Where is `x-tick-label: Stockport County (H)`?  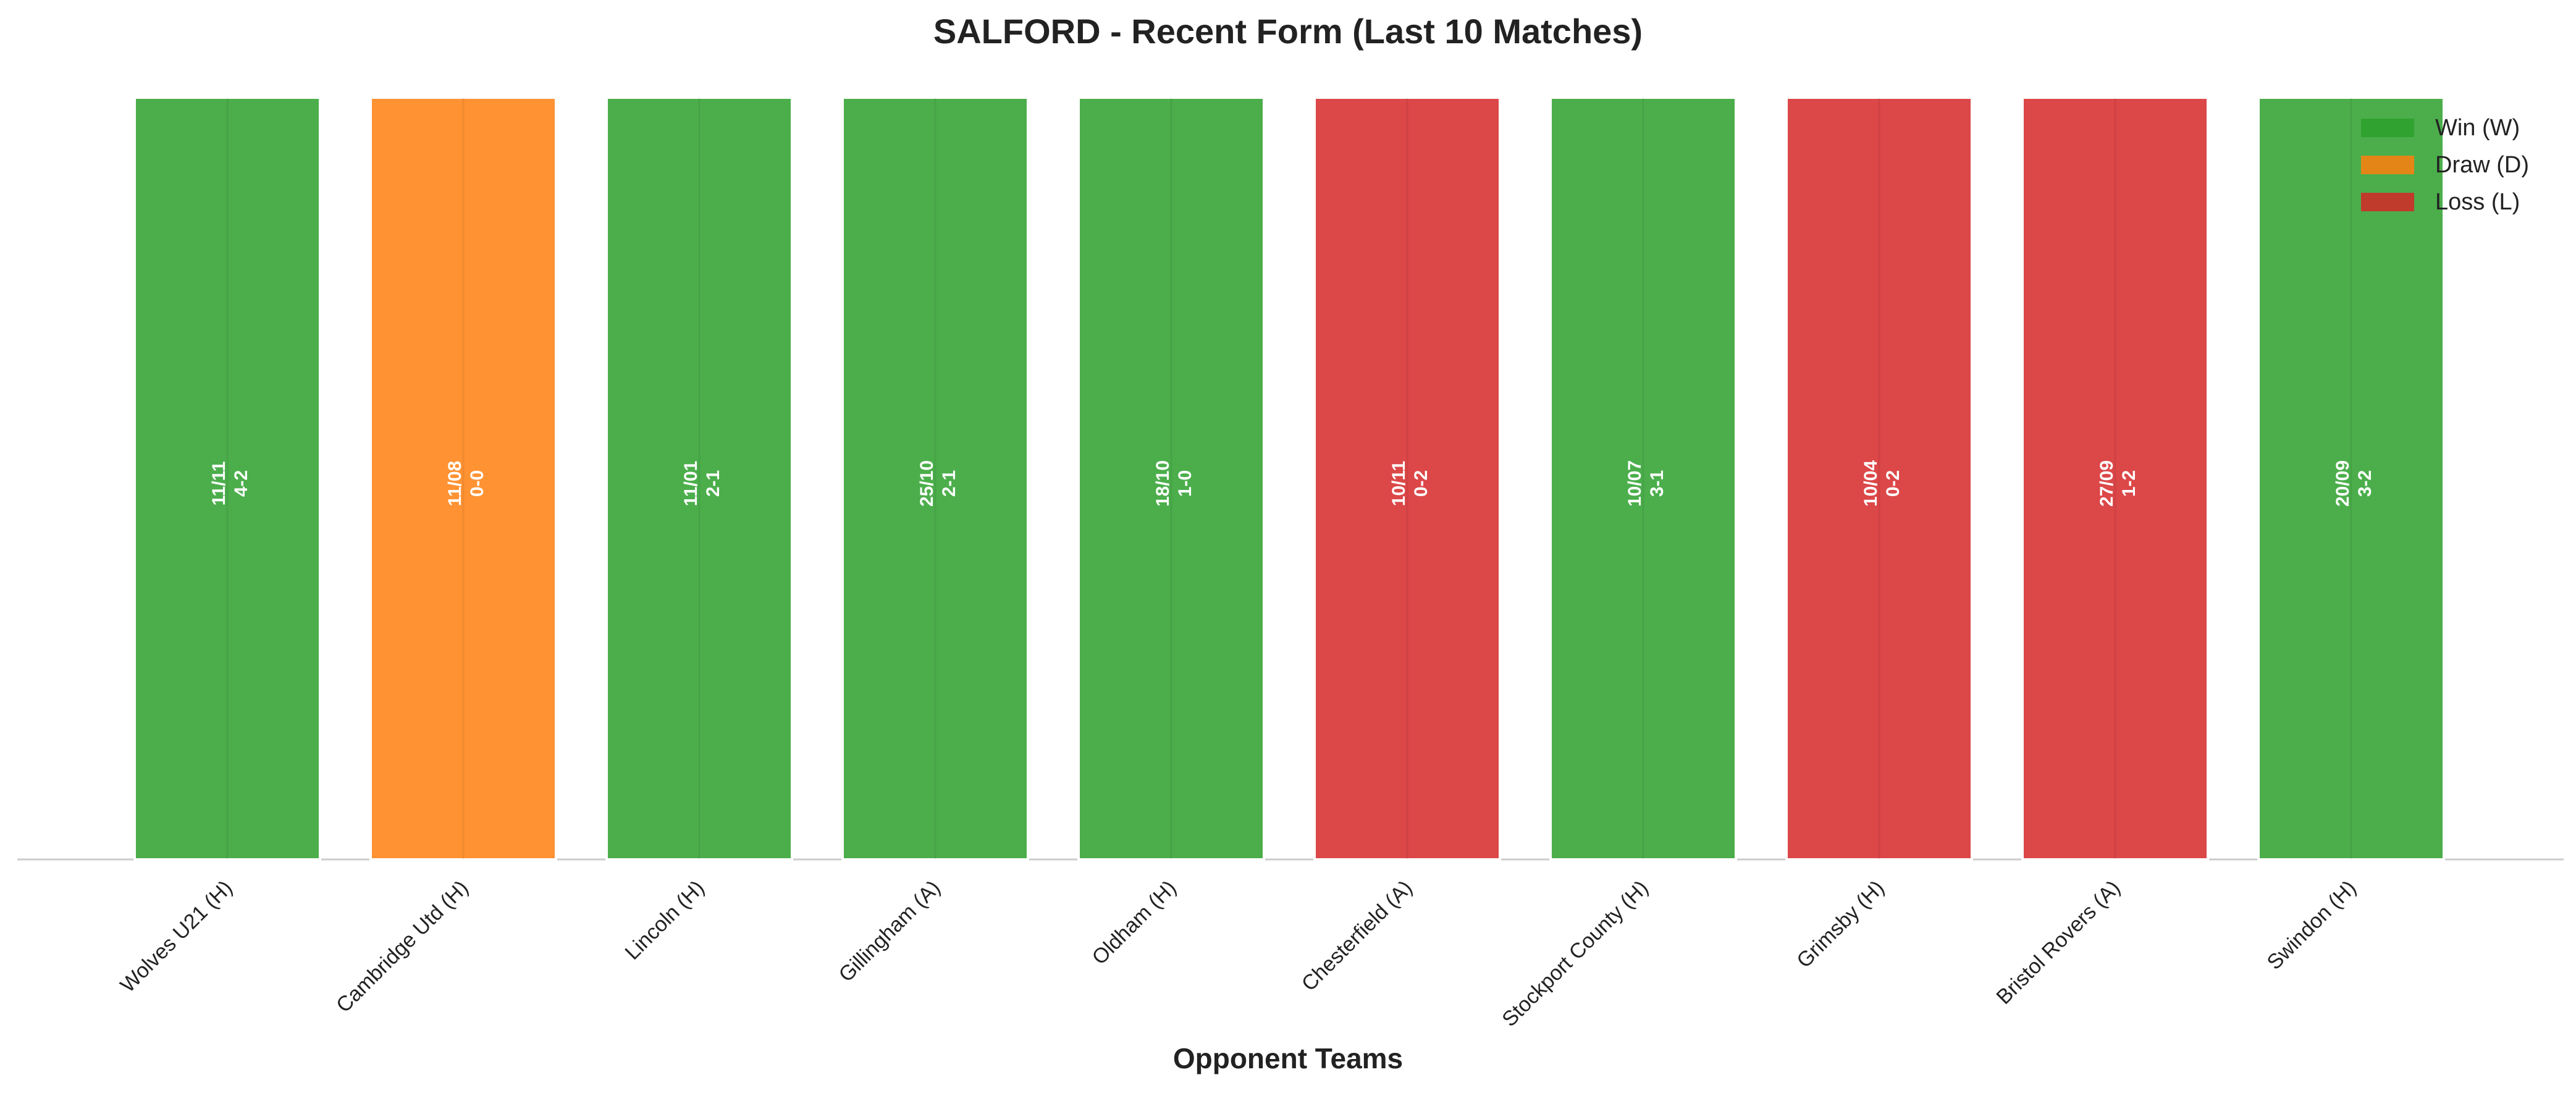
x-tick-label: Stockport County (H) is located at coordinates (1574, 953).